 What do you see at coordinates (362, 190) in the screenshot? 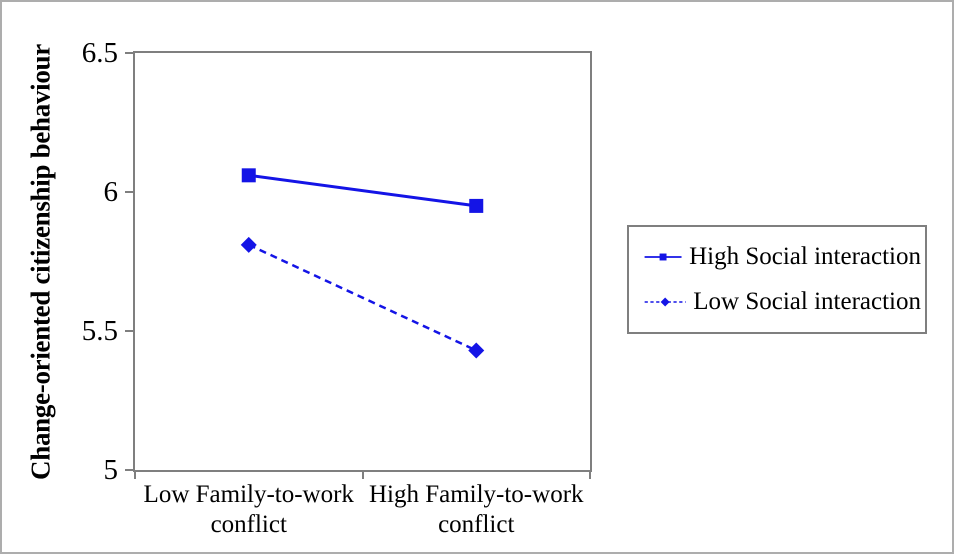
I see `series-line-high-social-interaction` at bounding box center [362, 190].